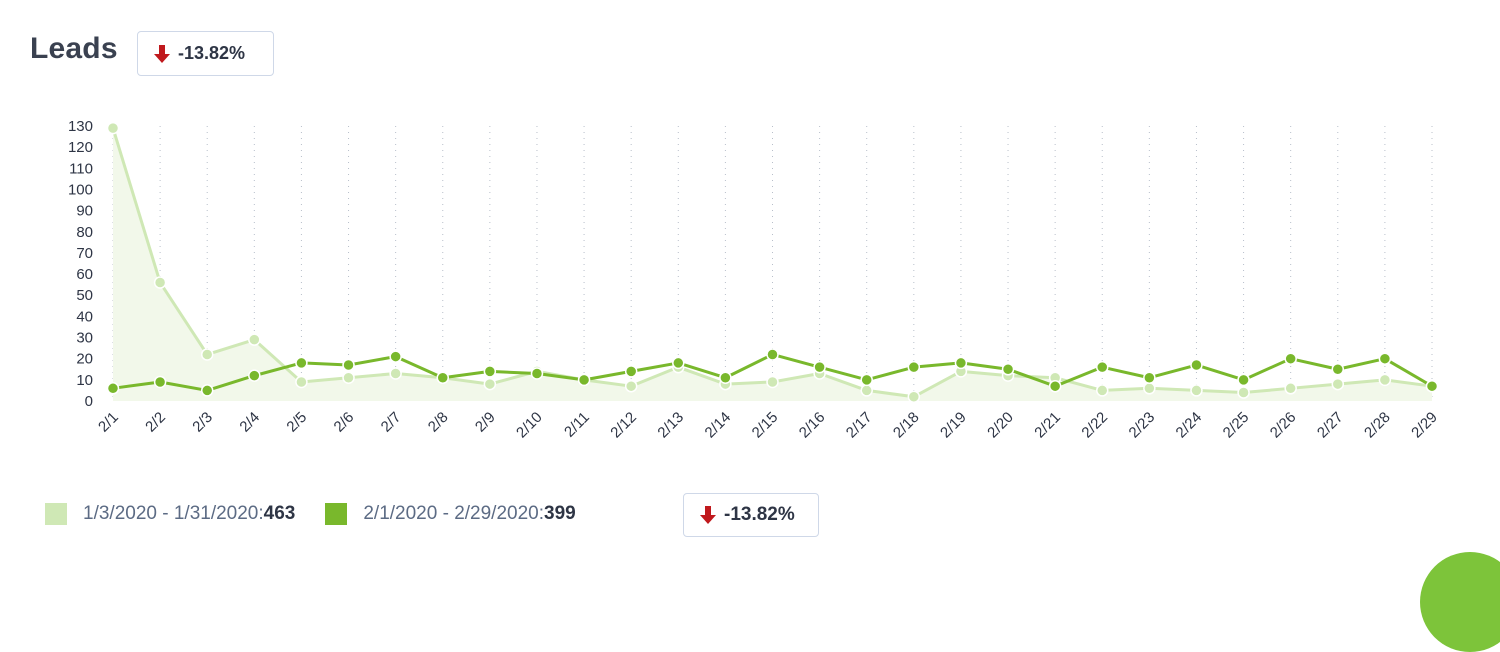 This screenshot has width=1500, height=652. What do you see at coordinates (1236, 425) in the screenshot?
I see `x-tick-label: 2/25` at bounding box center [1236, 425].